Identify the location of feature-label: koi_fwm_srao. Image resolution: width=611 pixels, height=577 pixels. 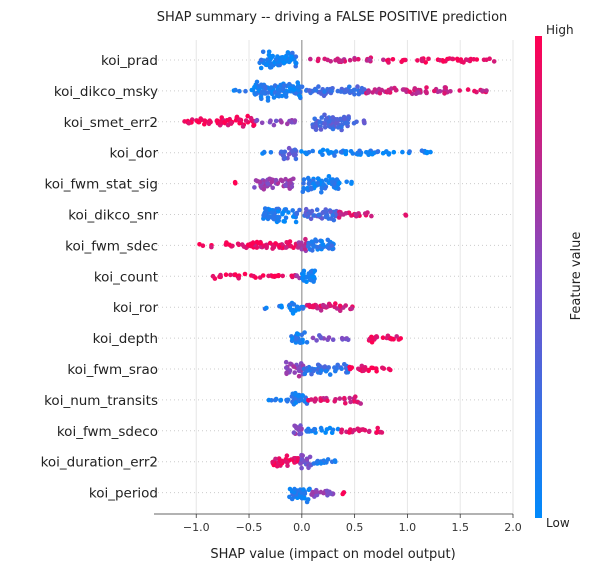
(112, 370).